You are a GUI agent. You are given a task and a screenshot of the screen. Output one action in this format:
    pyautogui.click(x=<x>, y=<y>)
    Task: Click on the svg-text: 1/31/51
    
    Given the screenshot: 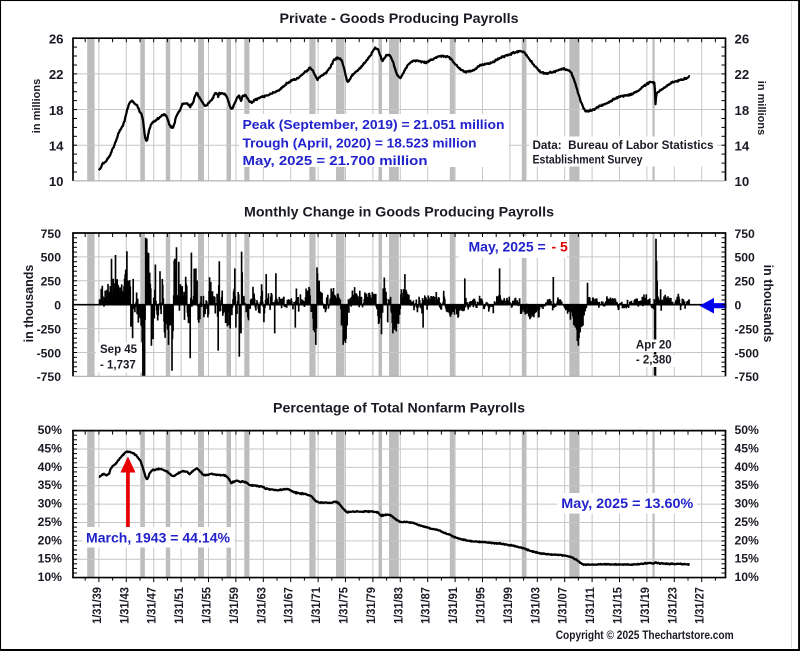 What is the action you would take?
    pyautogui.click(x=180, y=605)
    